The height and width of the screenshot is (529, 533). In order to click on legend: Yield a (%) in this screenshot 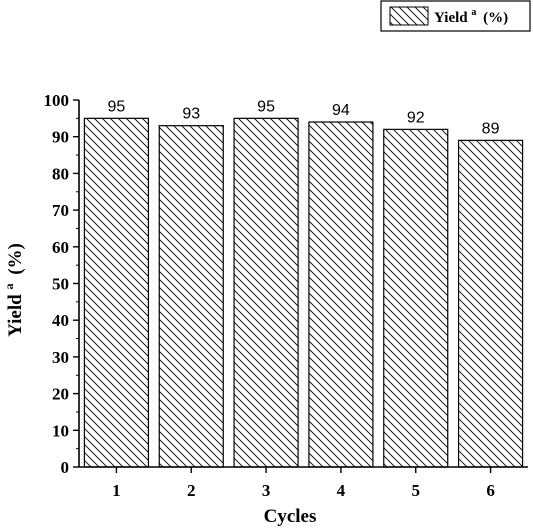, I will do `click(455, 16)`.